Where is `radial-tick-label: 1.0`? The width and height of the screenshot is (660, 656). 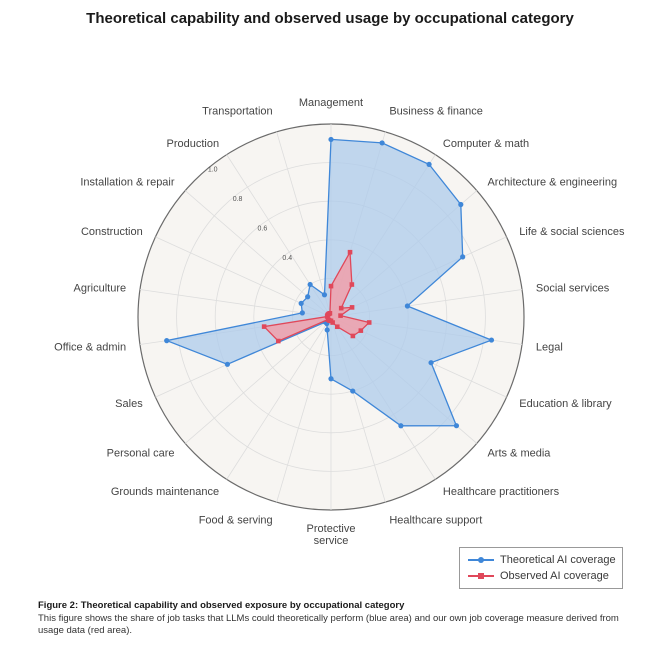 radial-tick-label: 1.0 is located at coordinates (213, 169).